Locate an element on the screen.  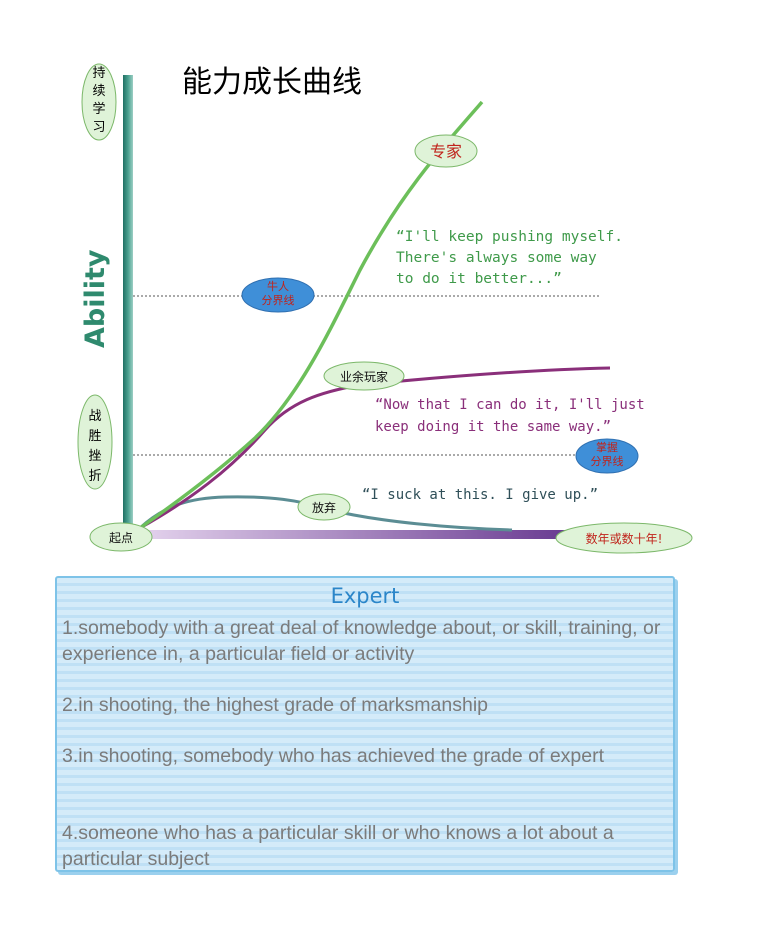
giveup-node-label: 放弃 is located at coordinates (324, 507).